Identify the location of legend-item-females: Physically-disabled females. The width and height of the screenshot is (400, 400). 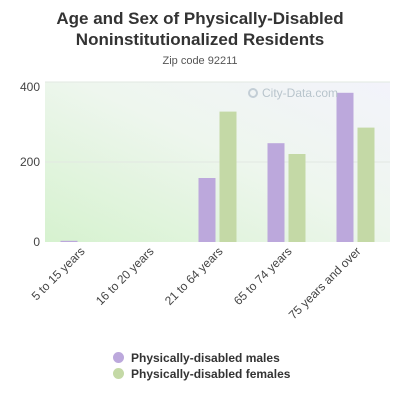
(201, 373).